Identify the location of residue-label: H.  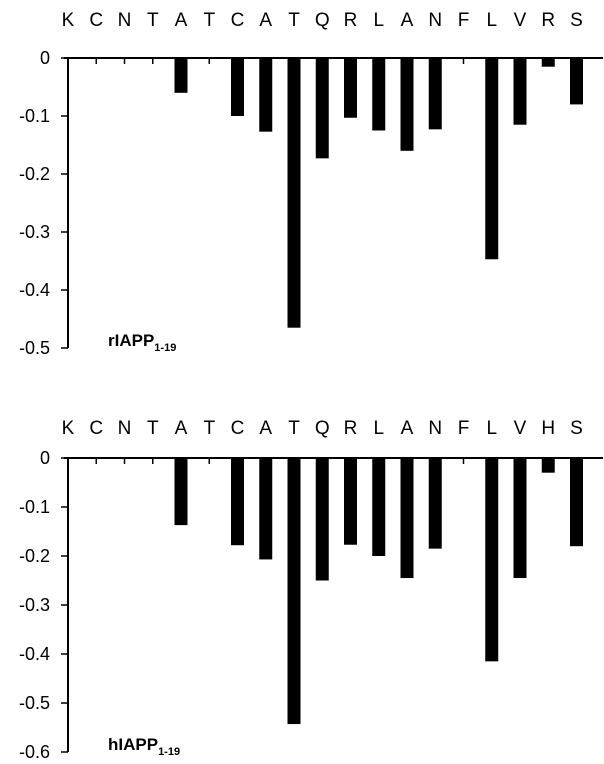
(548, 428).